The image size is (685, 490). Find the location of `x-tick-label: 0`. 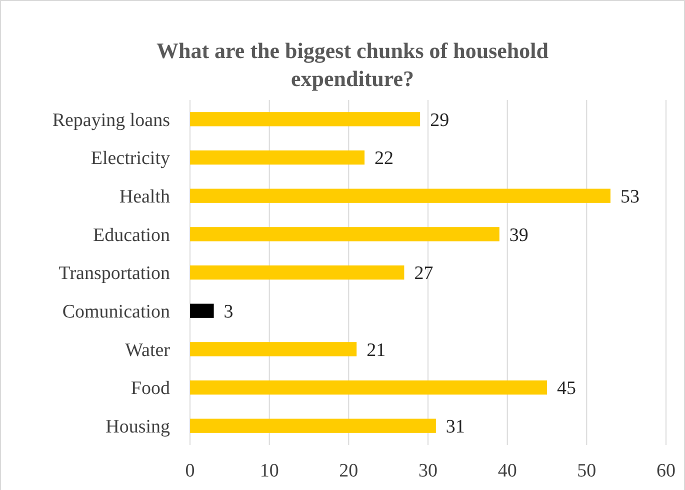

x-tick-label: 0 is located at coordinates (190, 471).